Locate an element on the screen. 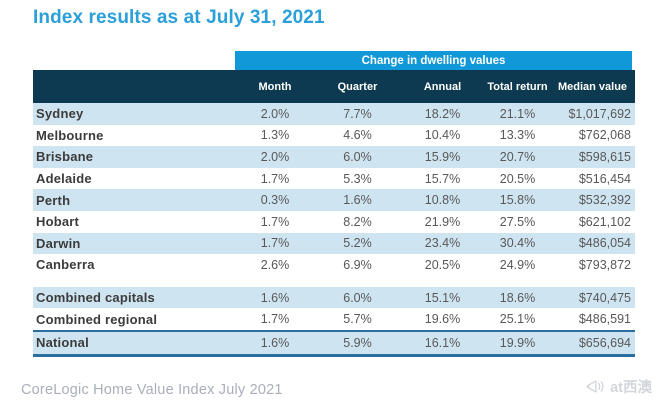  table-row-melbourne: Melbourne 1.3% 4.6% 10.4% 13.3% $762,068 is located at coordinates (334, 136).